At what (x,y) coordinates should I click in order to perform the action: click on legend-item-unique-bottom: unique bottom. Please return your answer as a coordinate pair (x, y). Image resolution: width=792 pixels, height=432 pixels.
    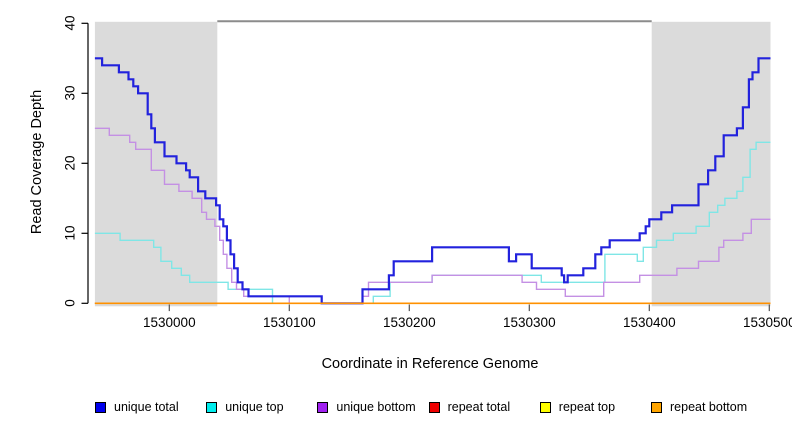
    Looking at the image, I should click on (366, 407).